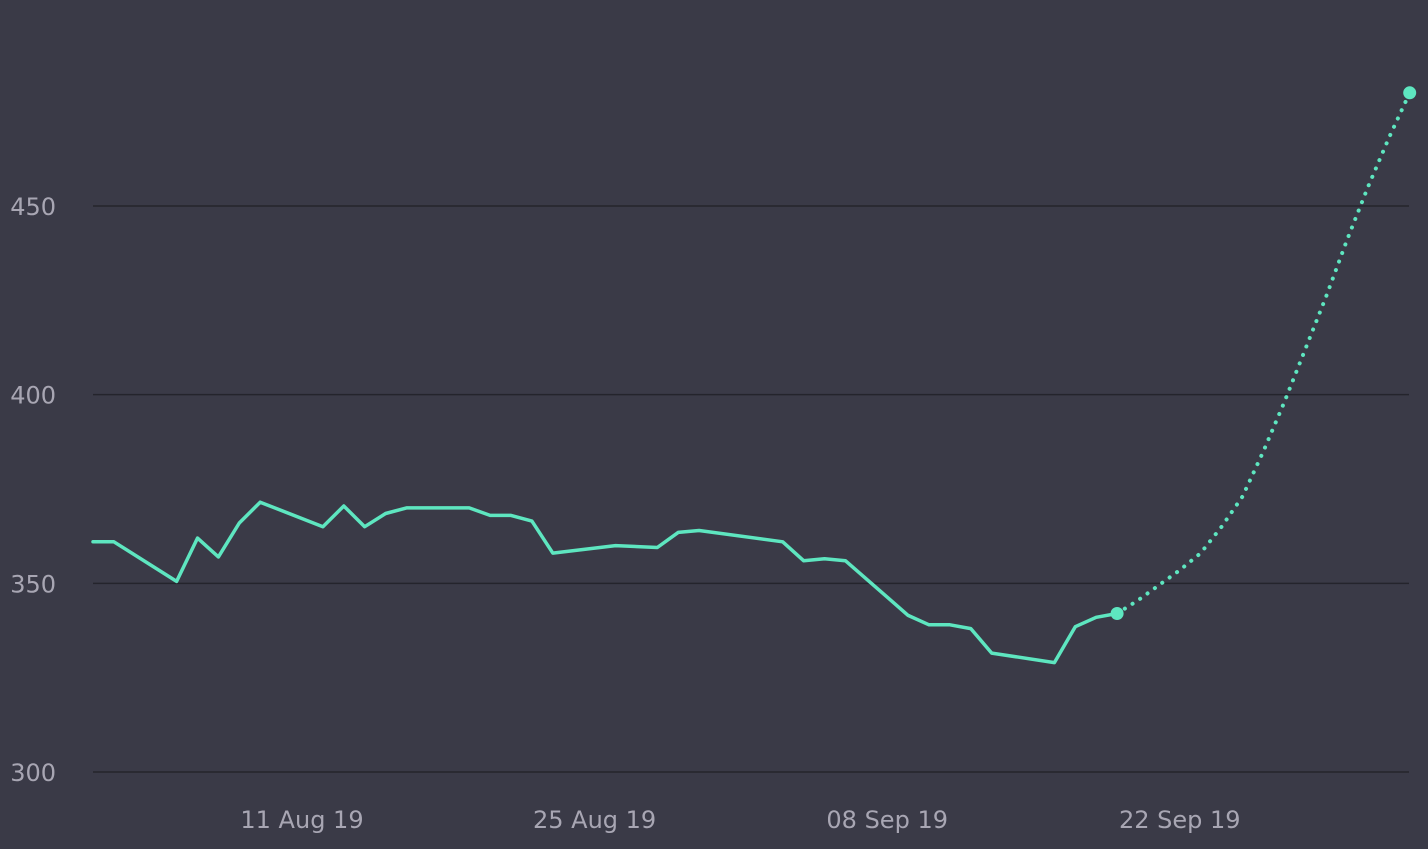 This screenshot has height=849, width=1428. I want to click on y-tick-label-400: 400, so click(33, 396).